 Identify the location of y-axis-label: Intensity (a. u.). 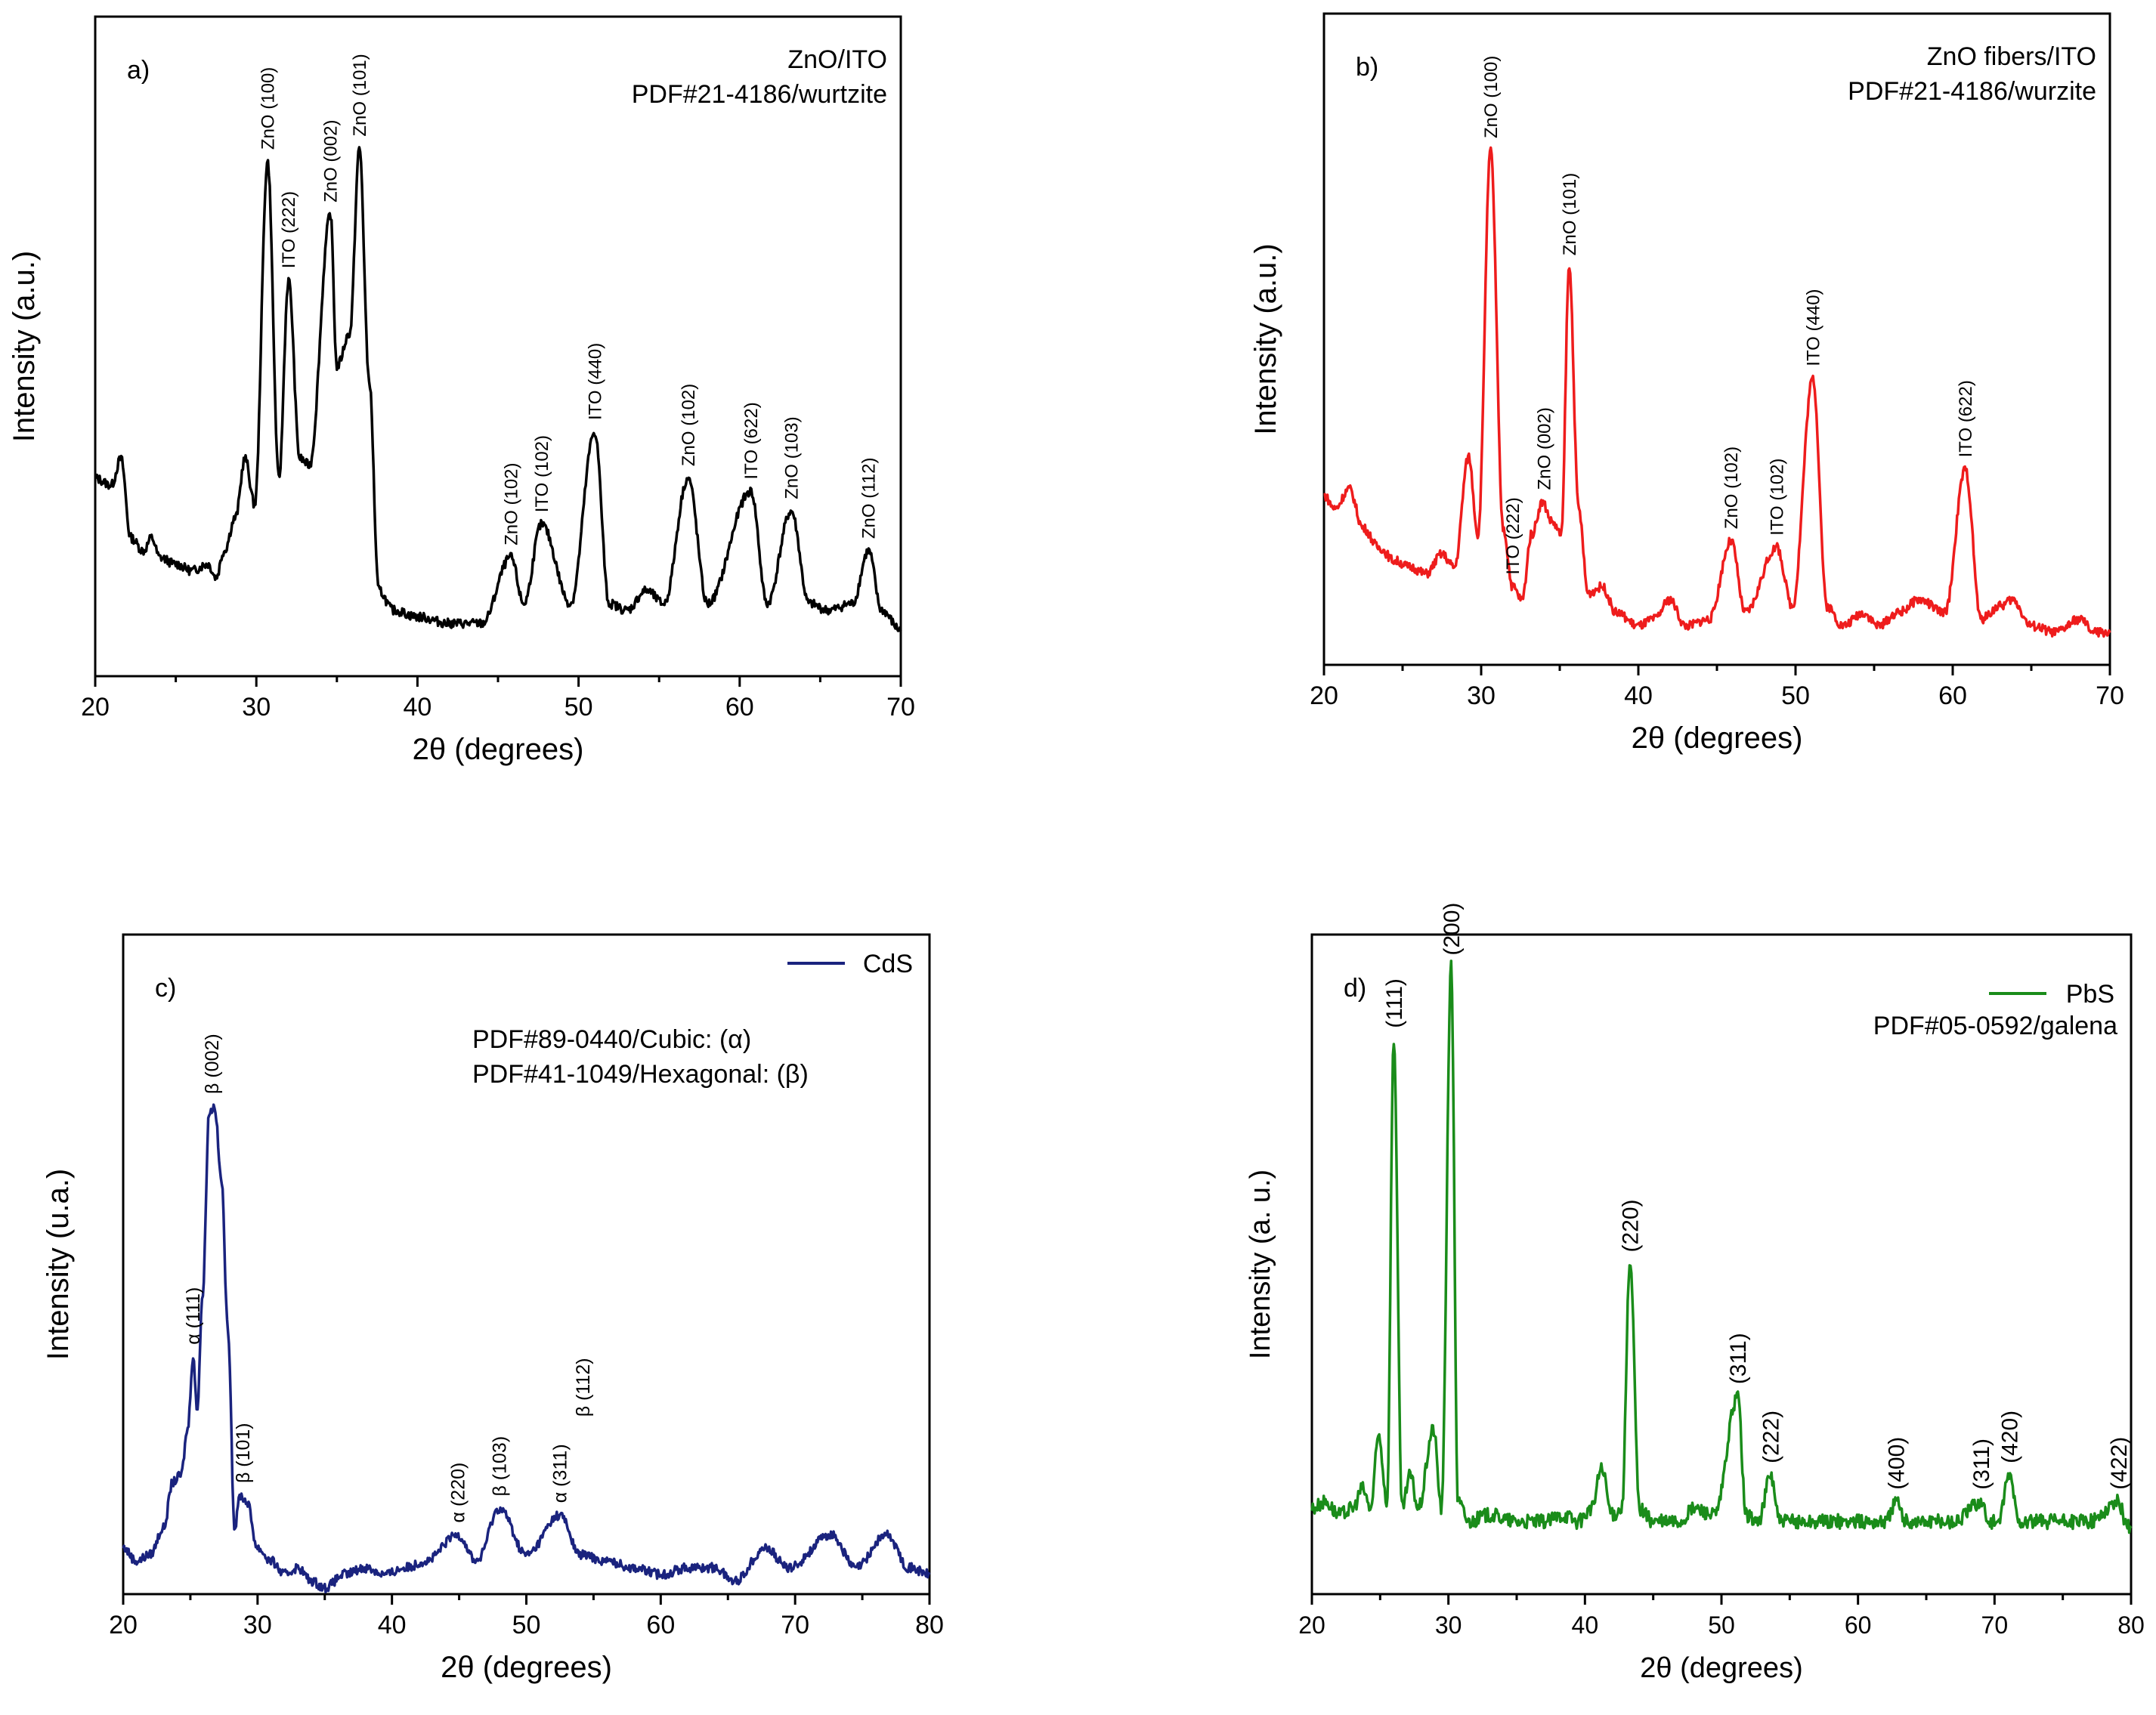
(1260, 1264).